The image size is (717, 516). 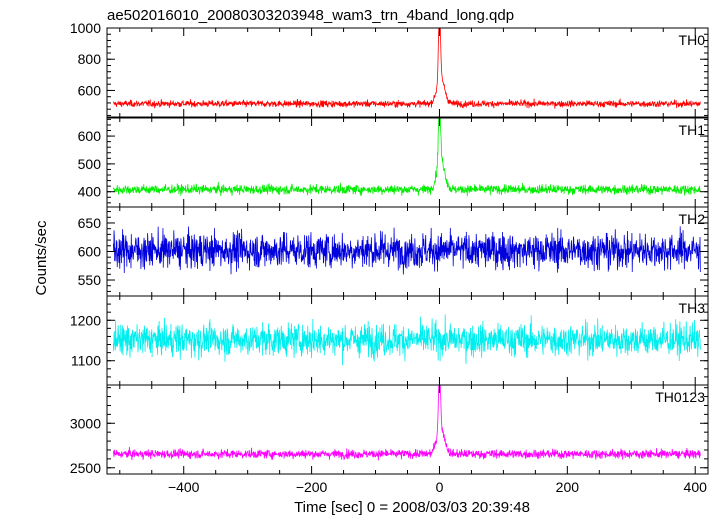 I want to click on series-th0123-line, so click(x=406, y=423).